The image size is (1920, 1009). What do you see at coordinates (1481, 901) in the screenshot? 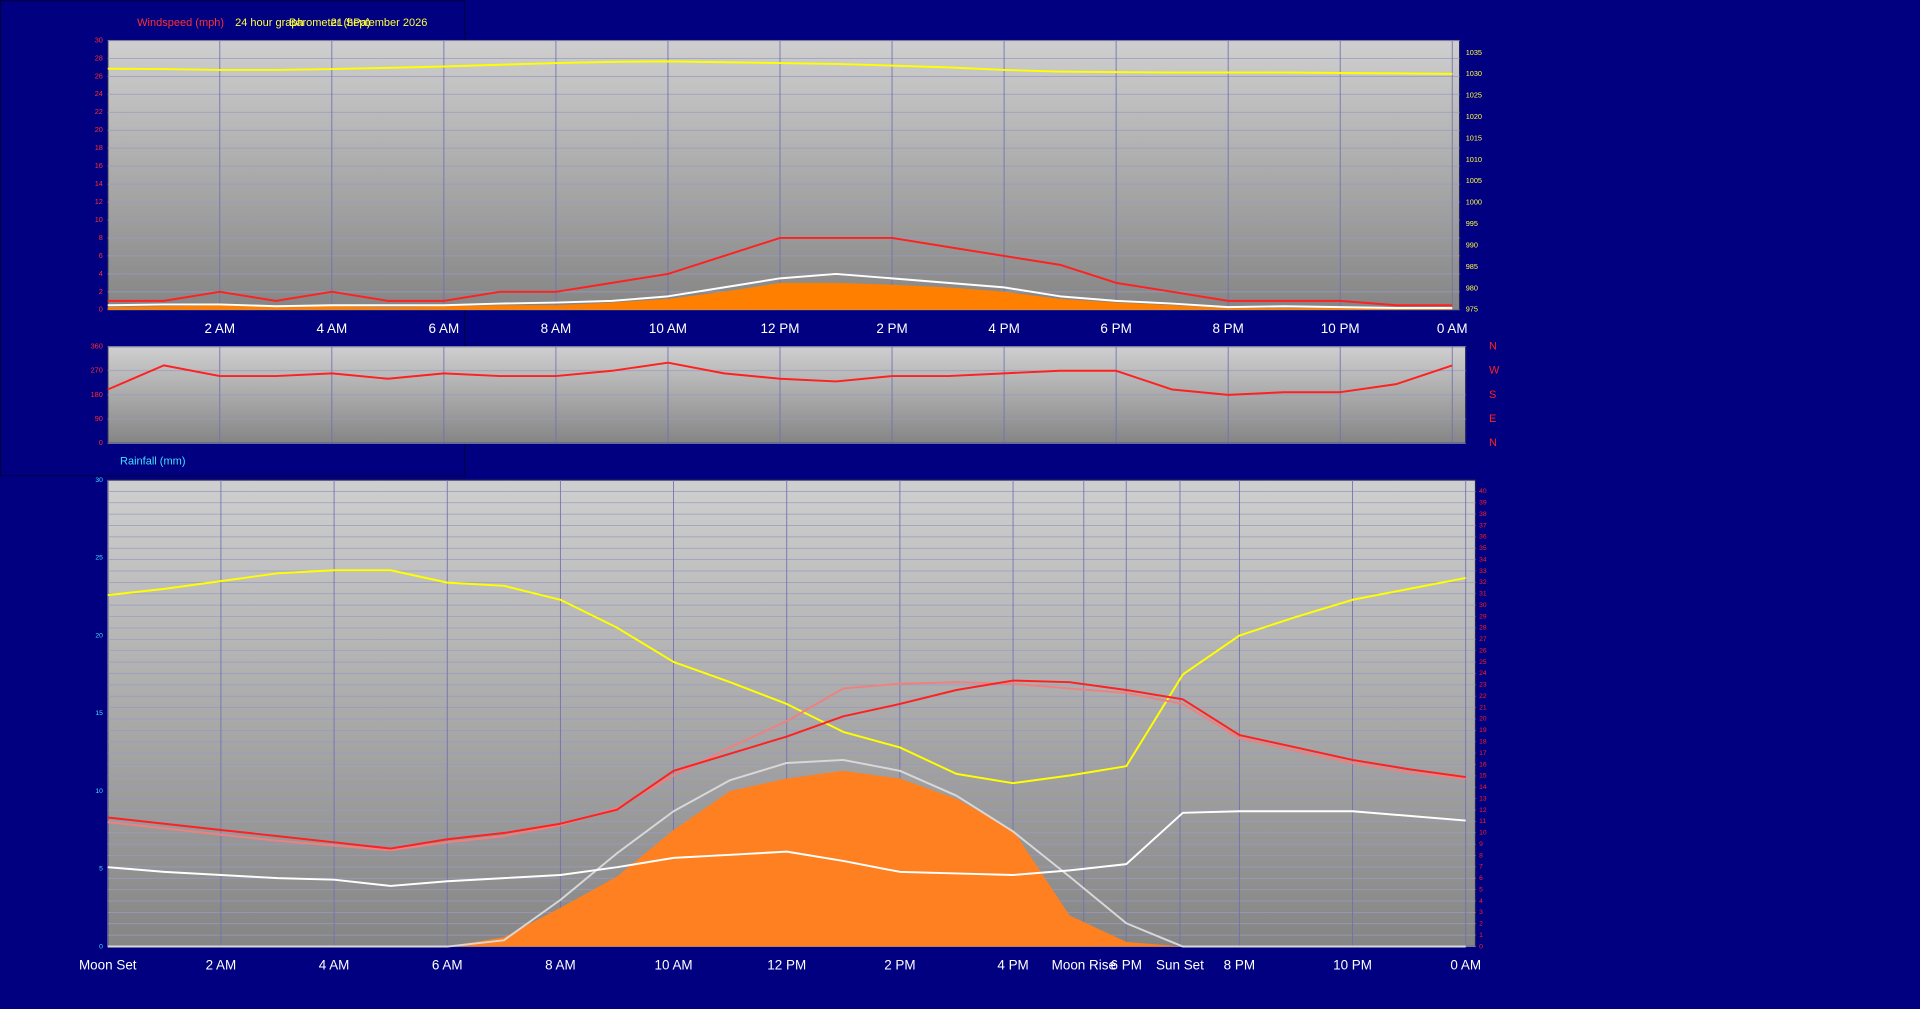
I see `y2-tick-label: 4` at bounding box center [1481, 901].